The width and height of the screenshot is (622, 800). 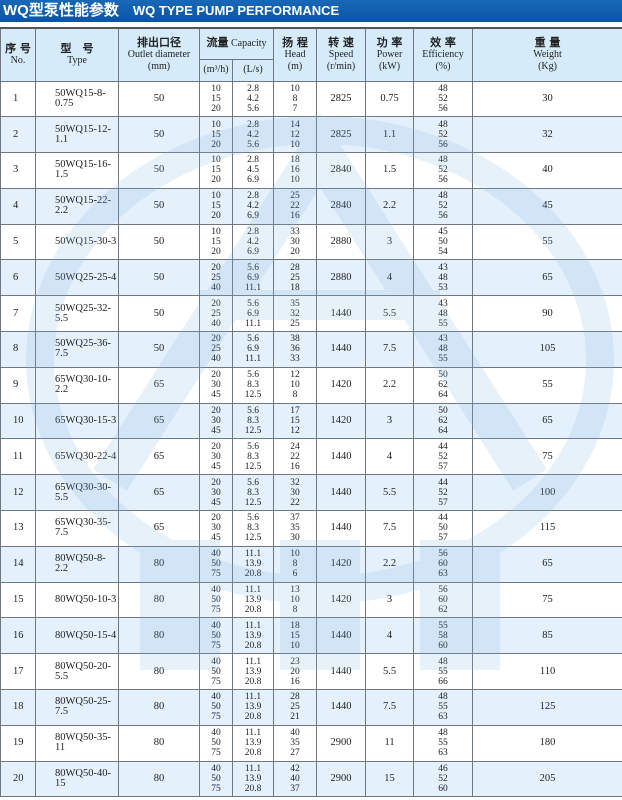 What do you see at coordinates (253, 457) in the screenshot?
I see `cell-capacity-ls: 5.6 8.3 12.5` at bounding box center [253, 457].